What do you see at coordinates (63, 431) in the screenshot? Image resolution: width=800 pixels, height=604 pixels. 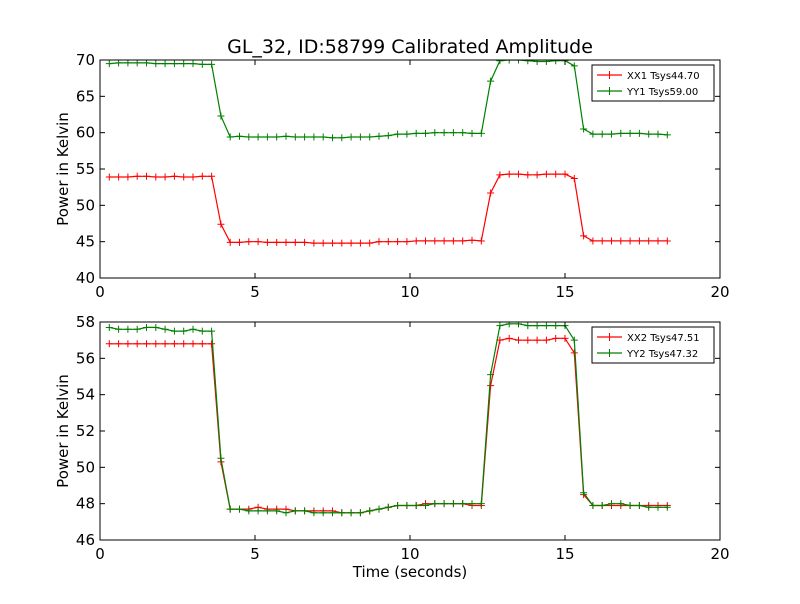 I see `bottom-y-axis-label: Power in Kelvin` at bounding box center [63, 431].